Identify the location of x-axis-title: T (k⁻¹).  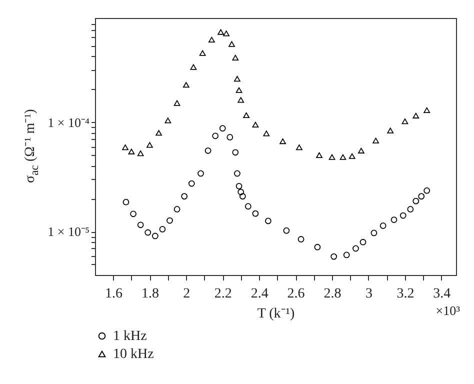
(276, 314).